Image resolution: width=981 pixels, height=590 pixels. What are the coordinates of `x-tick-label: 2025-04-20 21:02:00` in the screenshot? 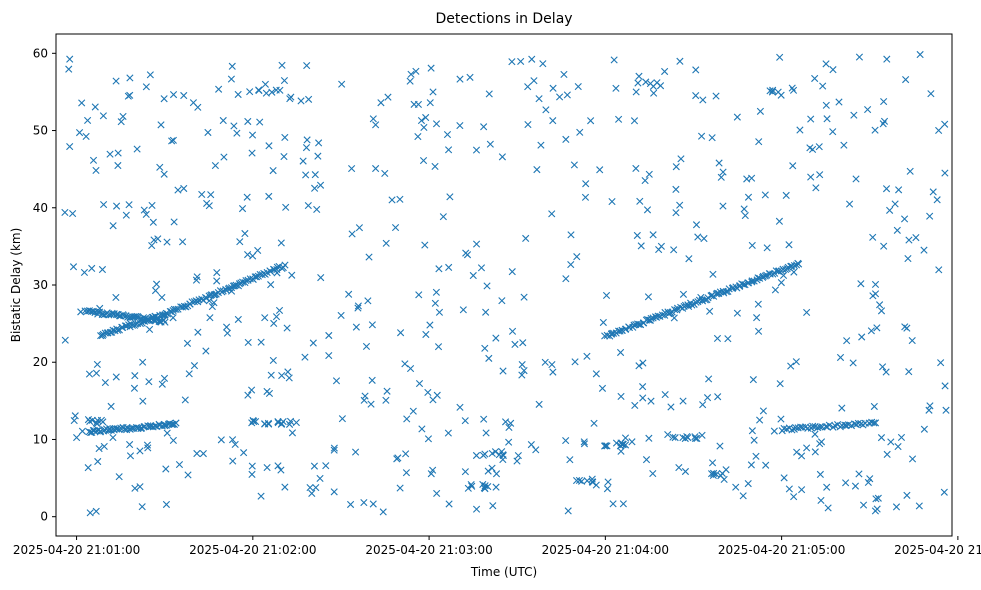 It's located at (252, 550).